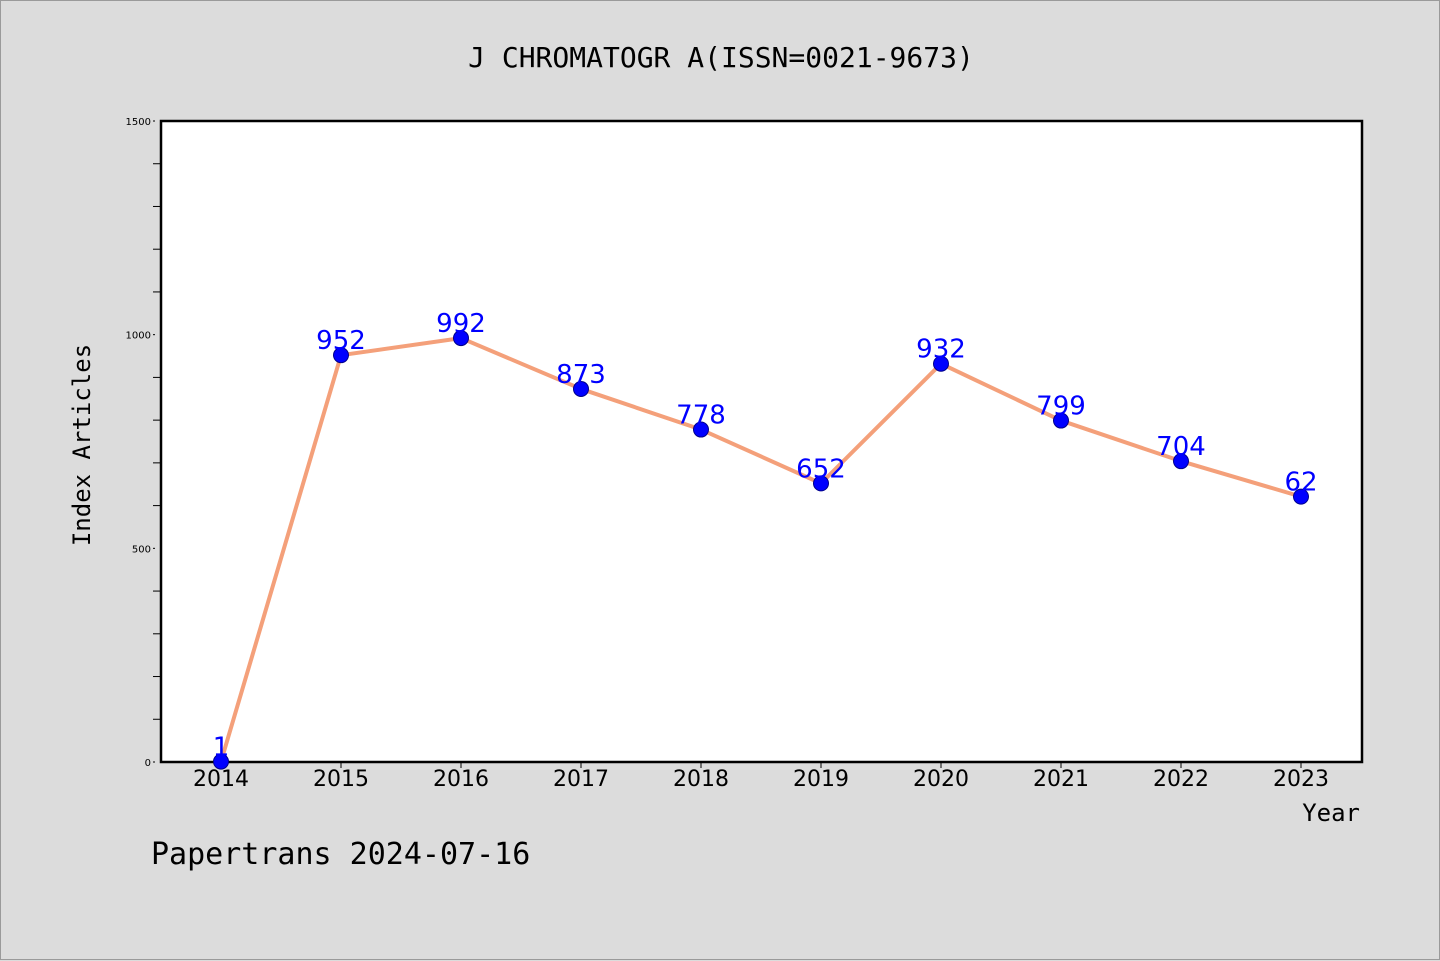 This screenshot has width=1440, height=961. I want to click on data-label: 799, so click(1061, 407).